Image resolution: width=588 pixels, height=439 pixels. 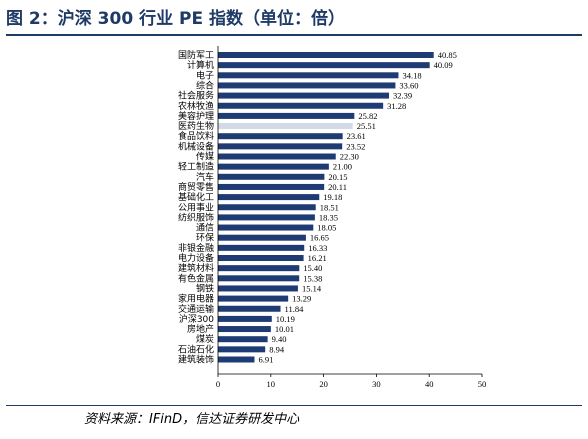 What do you see at coordinates (205, 157) in the screenshot?
I see `category-label: 传媒` at bounding box center [205, 157].